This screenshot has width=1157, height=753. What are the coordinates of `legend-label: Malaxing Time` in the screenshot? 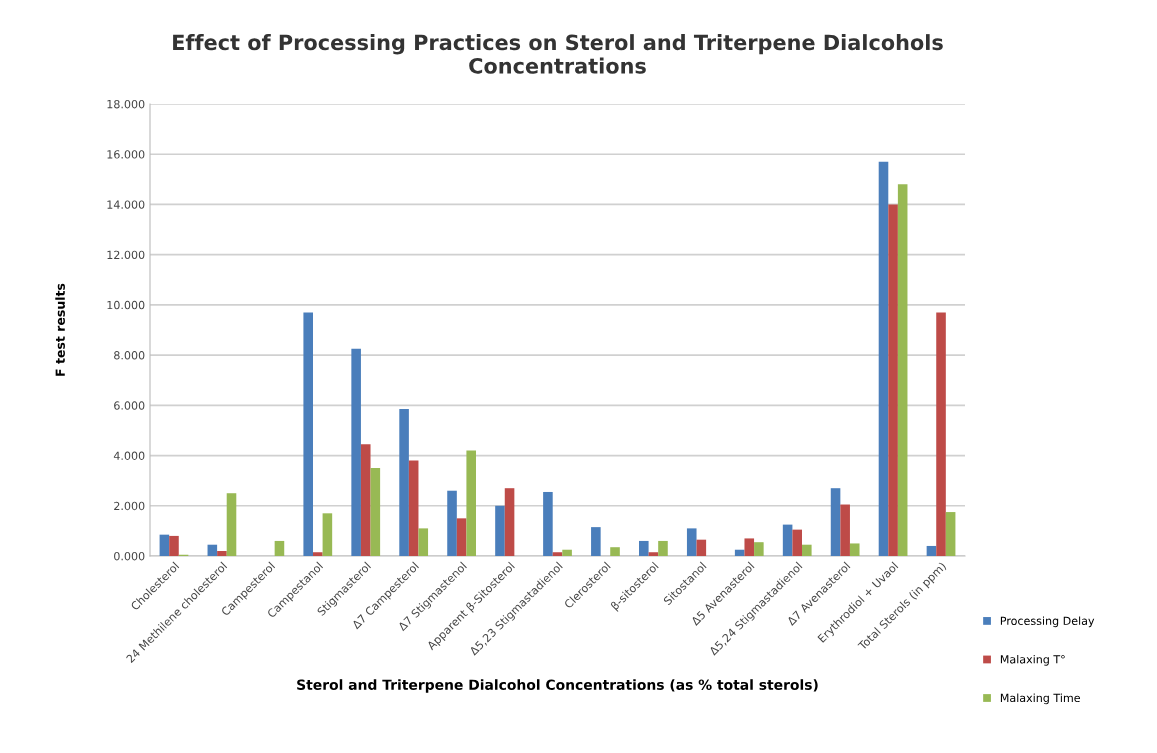 It's located at (1040, 699).